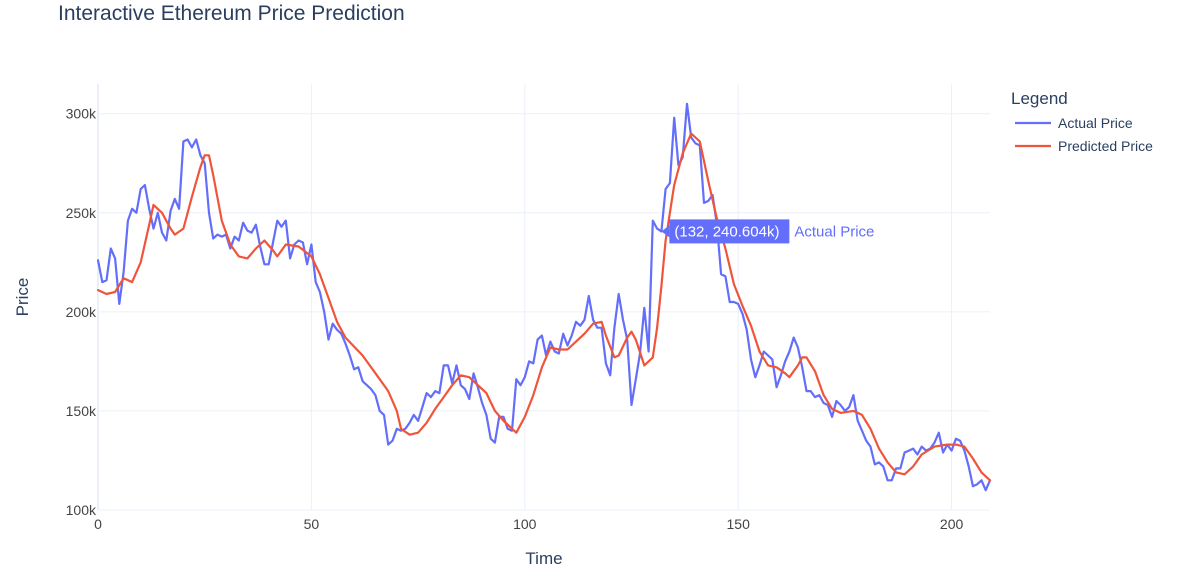  I want to click on y-tick-label: 200k, so click(81, 312).